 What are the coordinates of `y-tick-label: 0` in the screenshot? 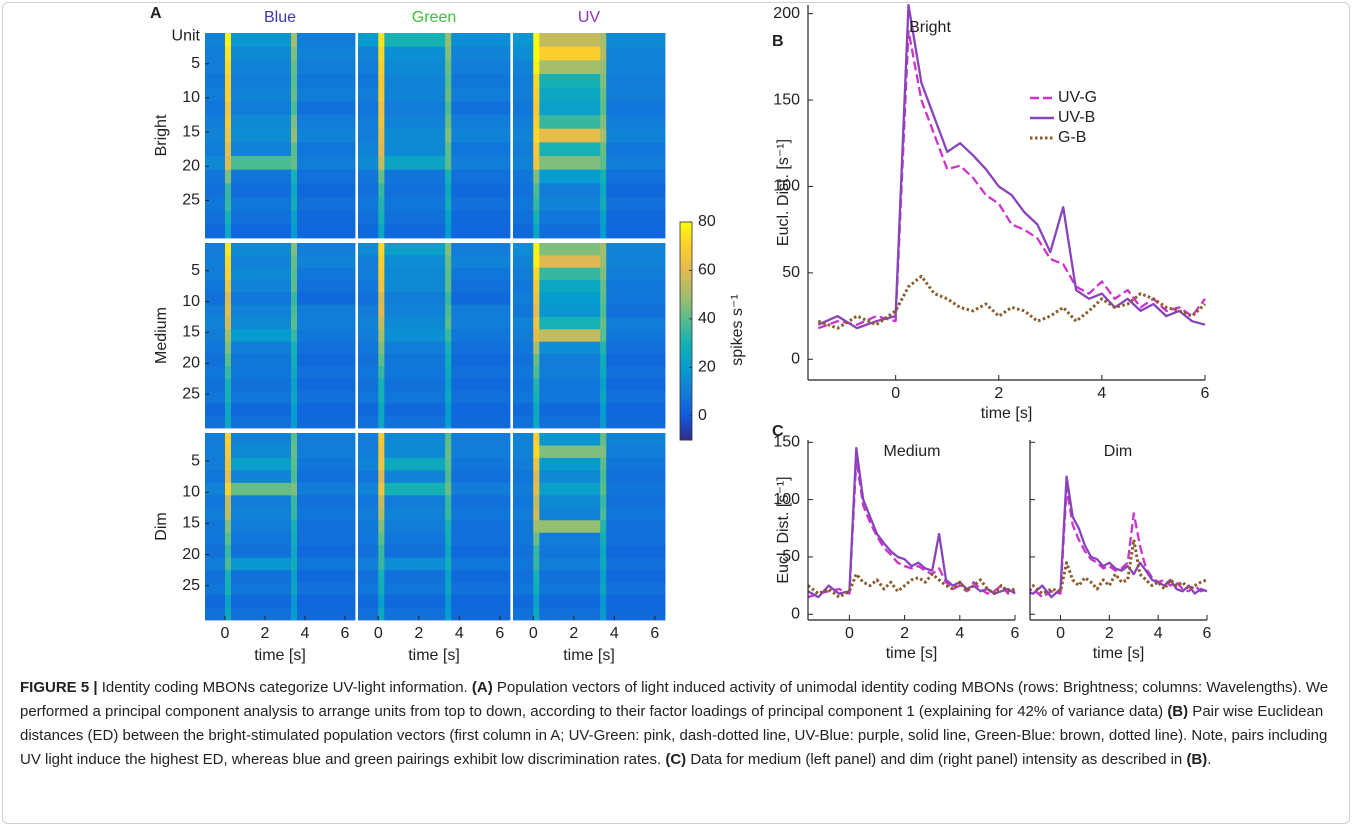 It's located at (795, 613).